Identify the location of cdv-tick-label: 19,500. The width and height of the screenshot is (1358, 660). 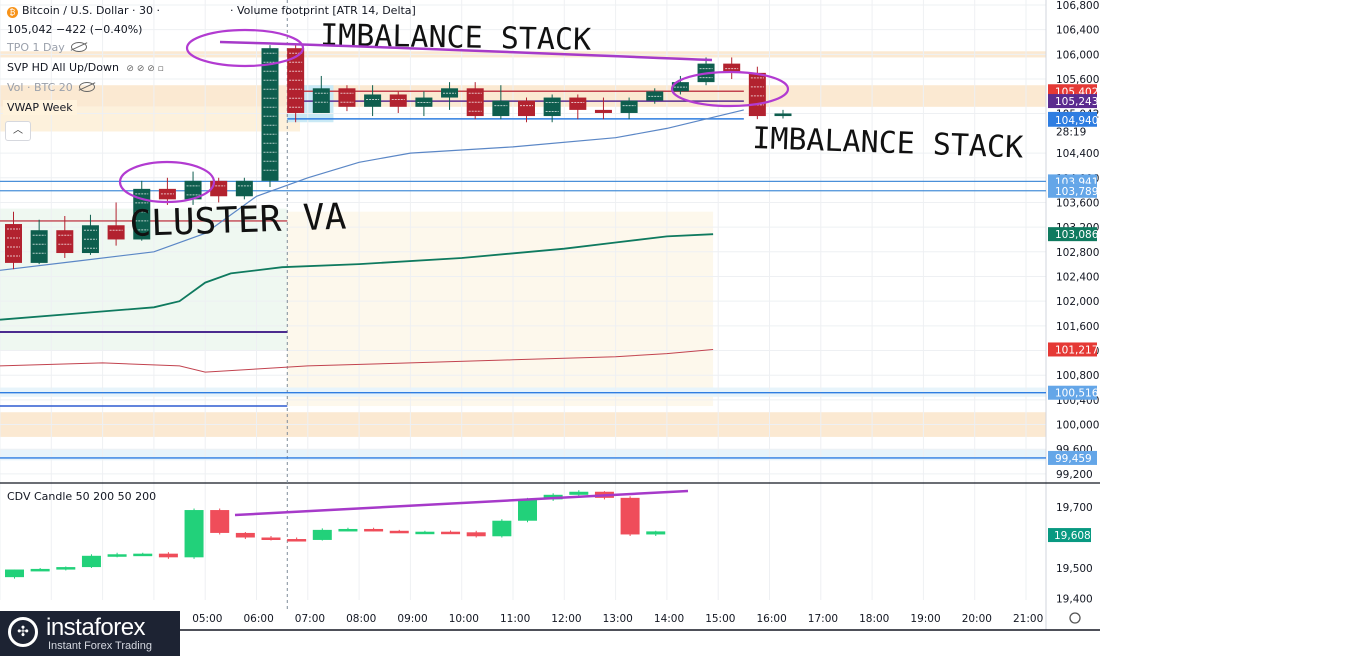
(1074, 569).